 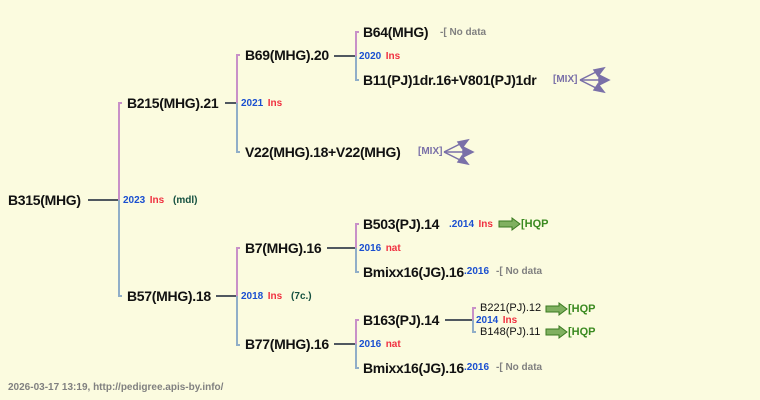 I want to click on dam-dam-sire-mating: 2014 Ins, so click(x=496, y=320).